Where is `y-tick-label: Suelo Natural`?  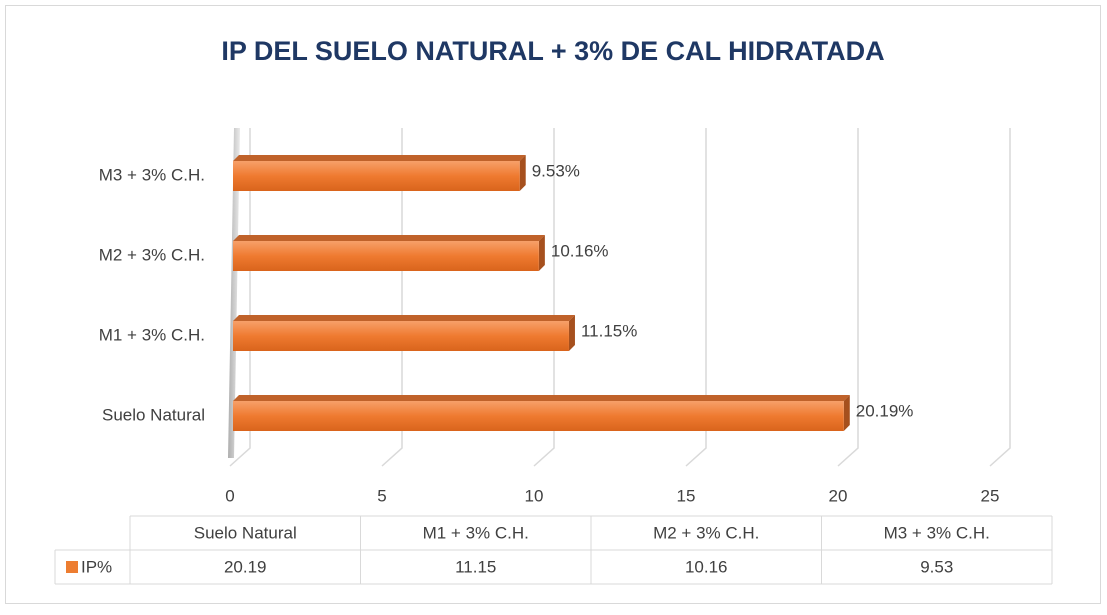
y-tick-label: Suelo Natural is located at coordinates (153, 414).